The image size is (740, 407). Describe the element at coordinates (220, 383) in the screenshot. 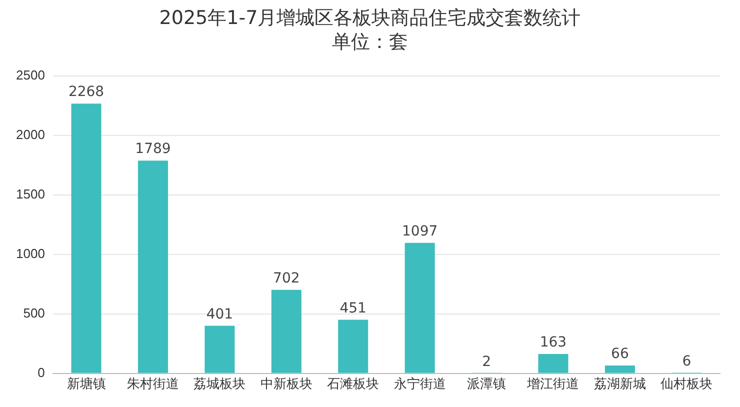

I see `x-tick-label: 荔城板块` at that location.